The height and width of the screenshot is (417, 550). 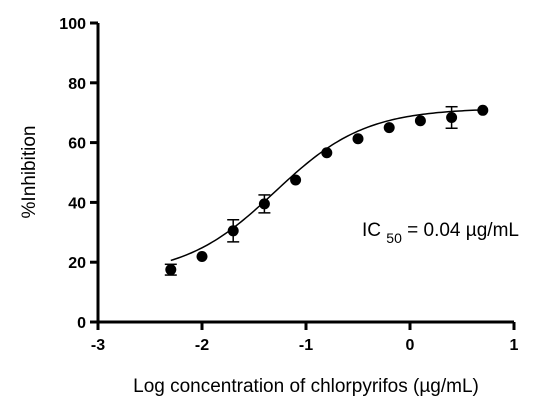 I want to click on ic50-prefix: IC, so click(x=371, y=230).